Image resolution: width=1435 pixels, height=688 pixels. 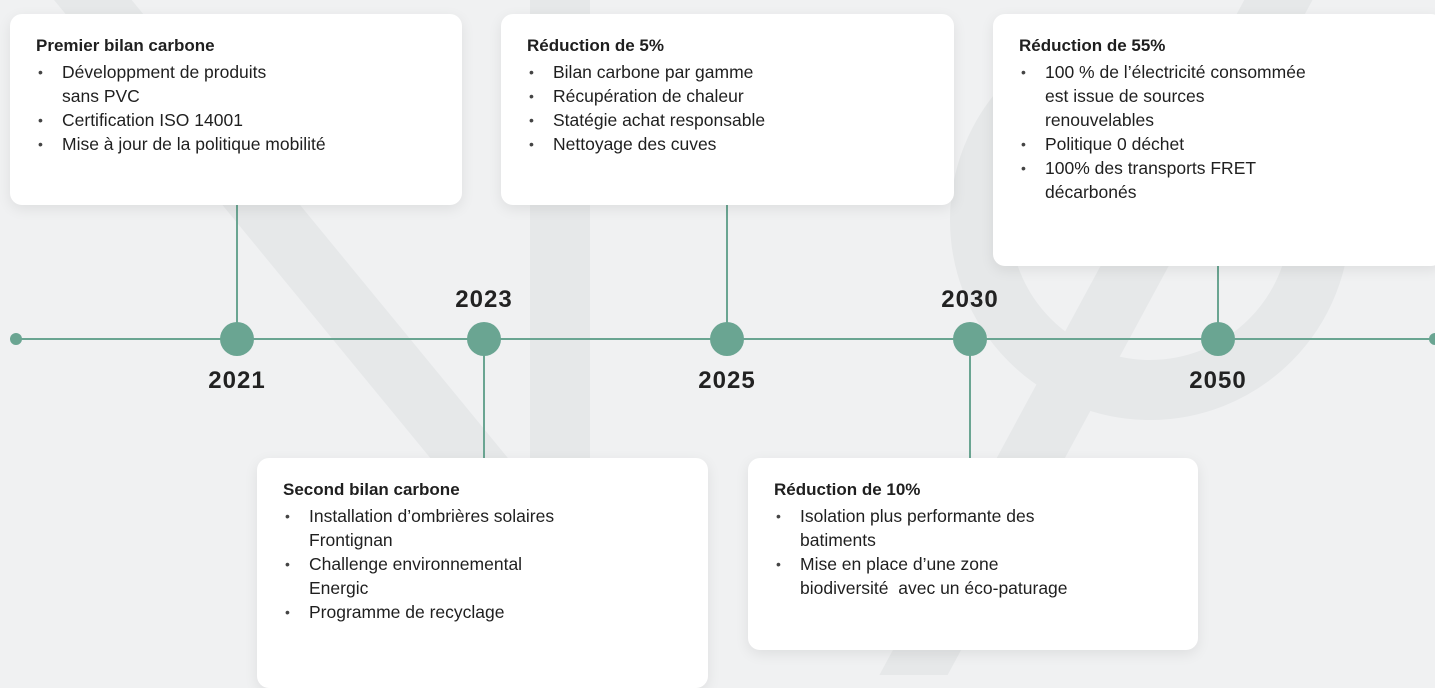 What do you see at coordinates (847, 489) in the screenshot?
I see `card-title: Réduction de 10%` at bounding box center [847, 489].